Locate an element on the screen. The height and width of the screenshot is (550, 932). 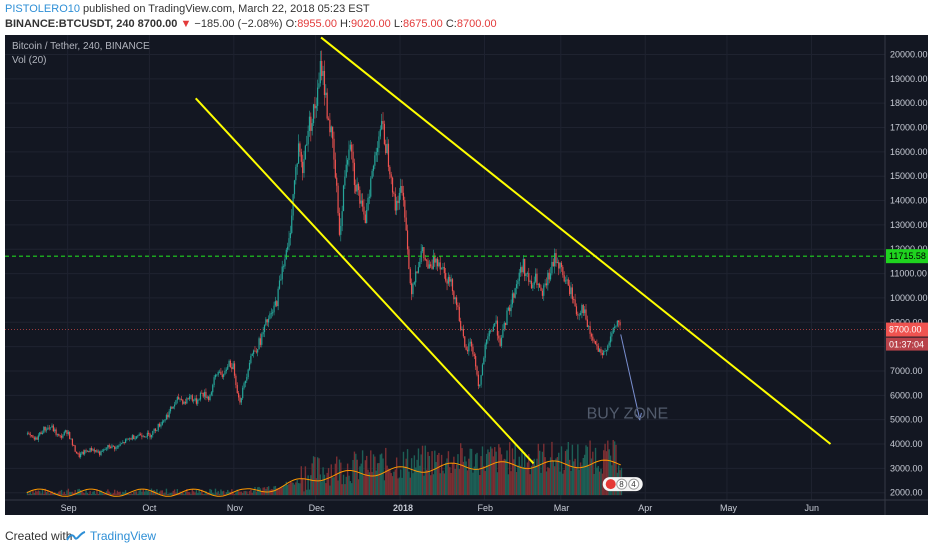
footer: Created with TradingView is located at coordinates (466, 534).